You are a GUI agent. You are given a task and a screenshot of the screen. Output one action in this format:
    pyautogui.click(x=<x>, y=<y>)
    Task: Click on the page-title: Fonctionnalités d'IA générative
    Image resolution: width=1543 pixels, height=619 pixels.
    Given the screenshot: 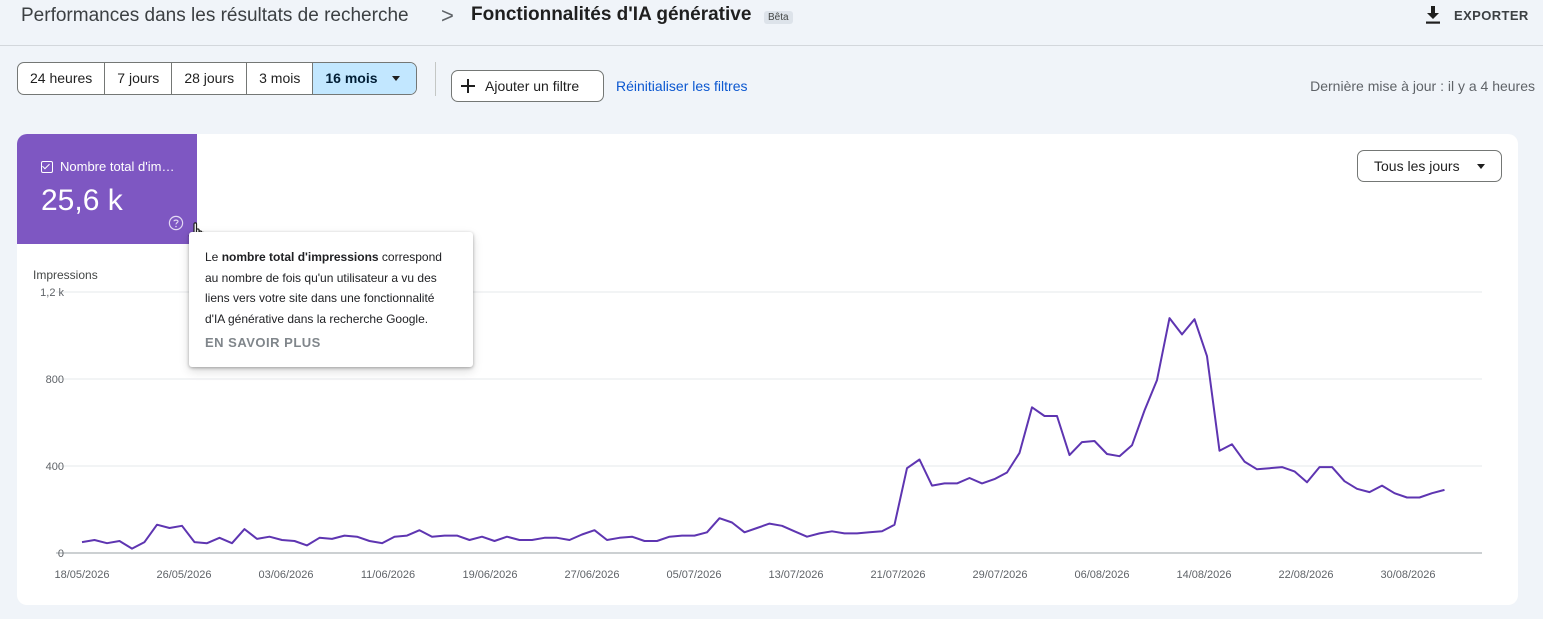 What is the action you would take?
    pyautogui.click(x=611, y=14)
    